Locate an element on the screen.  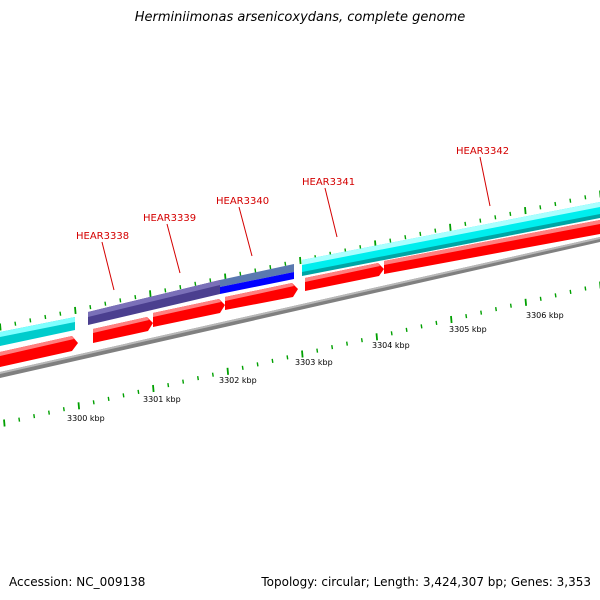
scale-label-3306: 3306 kbp is located at coordinates (545, 315).